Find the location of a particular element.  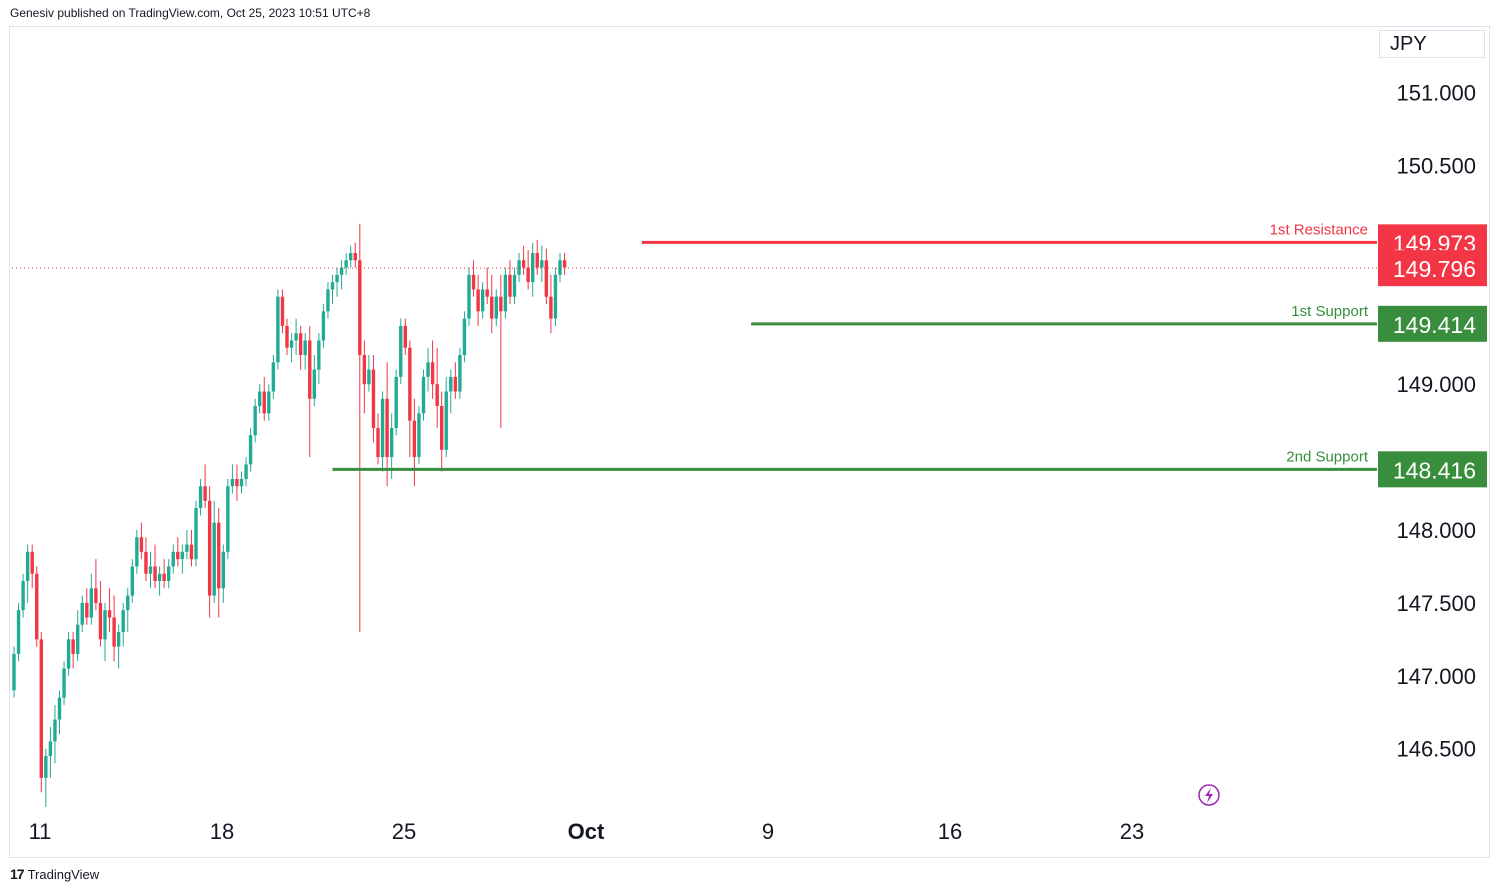

currency-label: JPY is located at coordinates (1432, 44).